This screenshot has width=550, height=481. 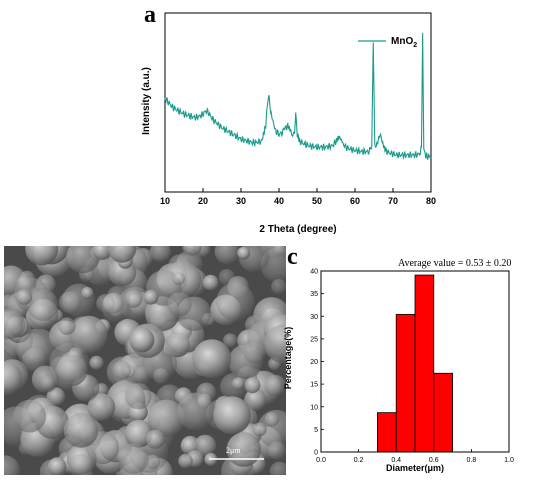 What do you see at coordinates (355, 201) in the screenshot?
I see `xrd-x-tick-label: 60` at bounding box center [355, 201].